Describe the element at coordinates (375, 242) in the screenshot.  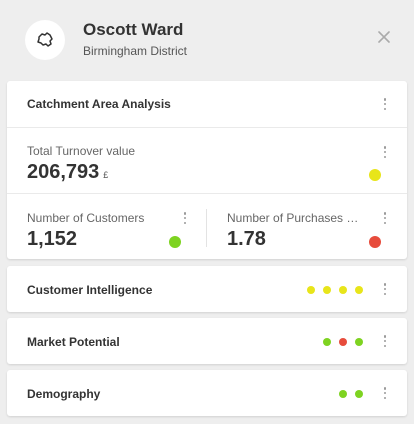
I see `purchases-status-dot` at that location.